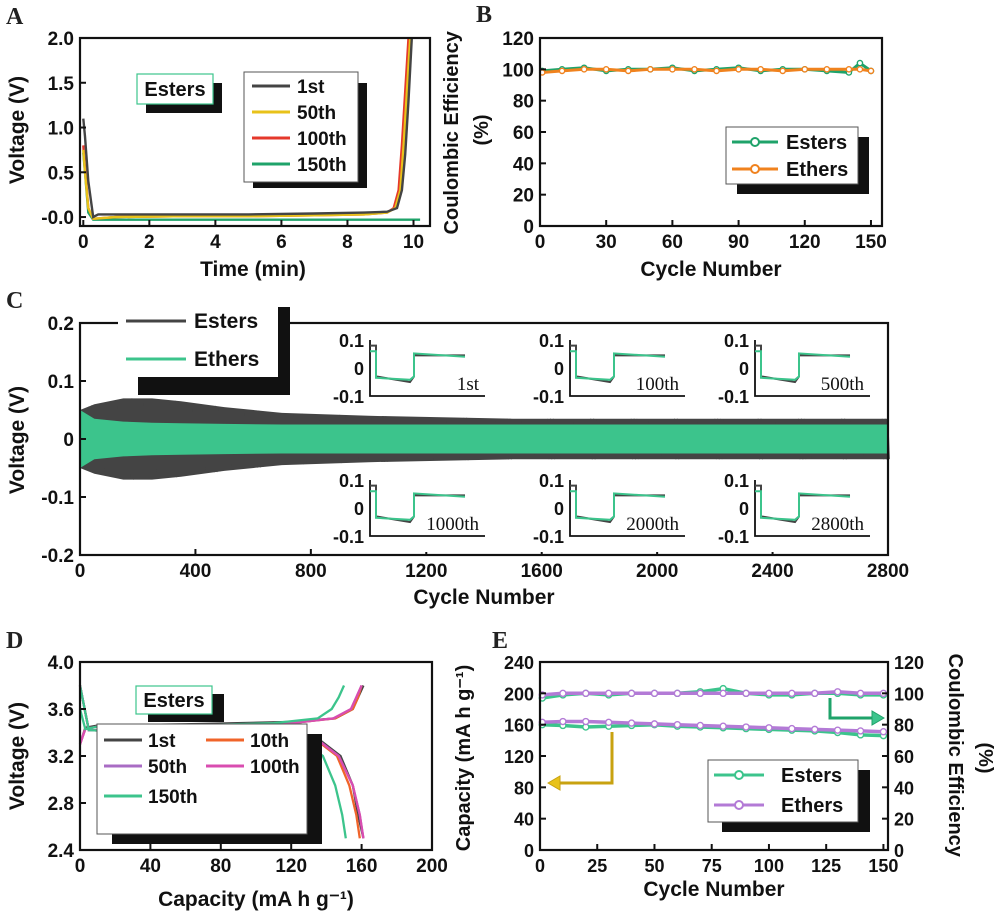 This screenshot has height=919, width=1000. I want to click on panel-d-ytick-label: 4.0, so click(61, 663).